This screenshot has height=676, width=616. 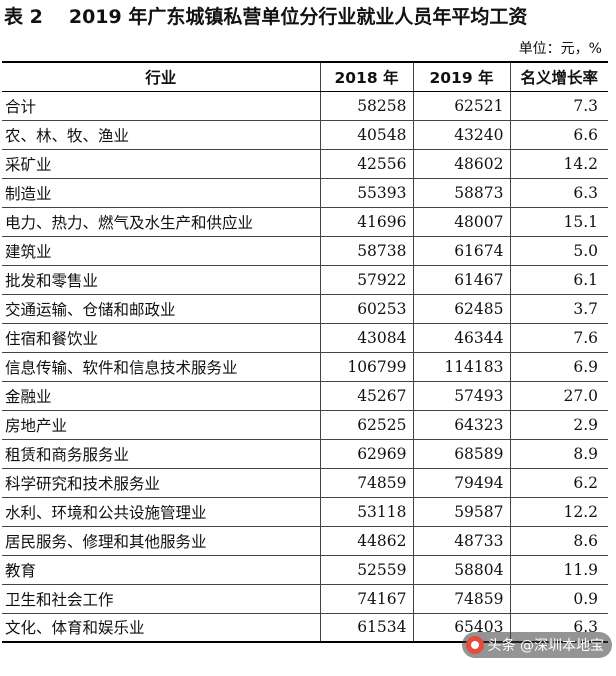 What do you see at coordinates (558, 598) in the screenshot?
I see `cell-growth-rate: 0.9` at bounding box center [558, 598].